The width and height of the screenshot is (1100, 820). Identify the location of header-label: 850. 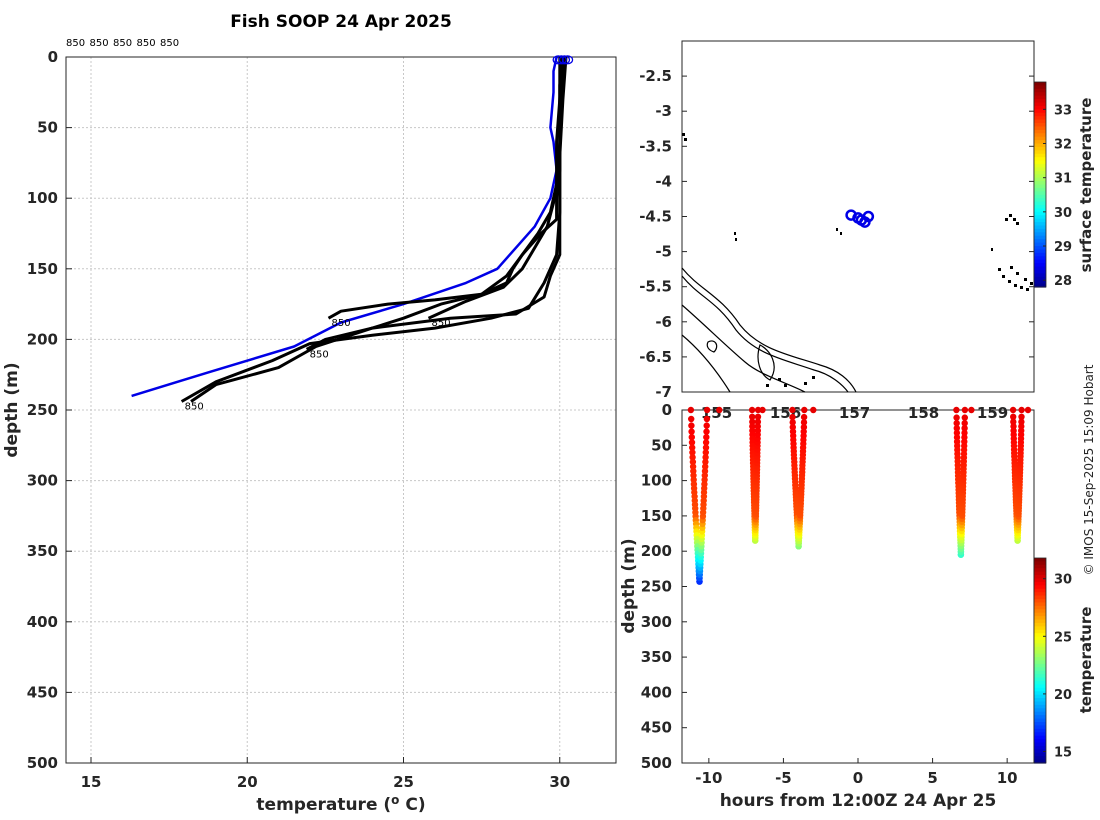
(99, 43).